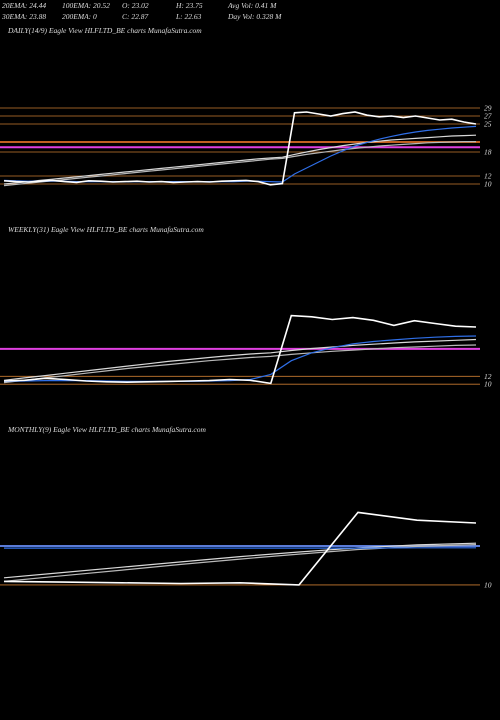  What do you see at coordinates (488, 152) in the screenshot?
I see `y-tick-label: 18` at bounding box center [488, 152].